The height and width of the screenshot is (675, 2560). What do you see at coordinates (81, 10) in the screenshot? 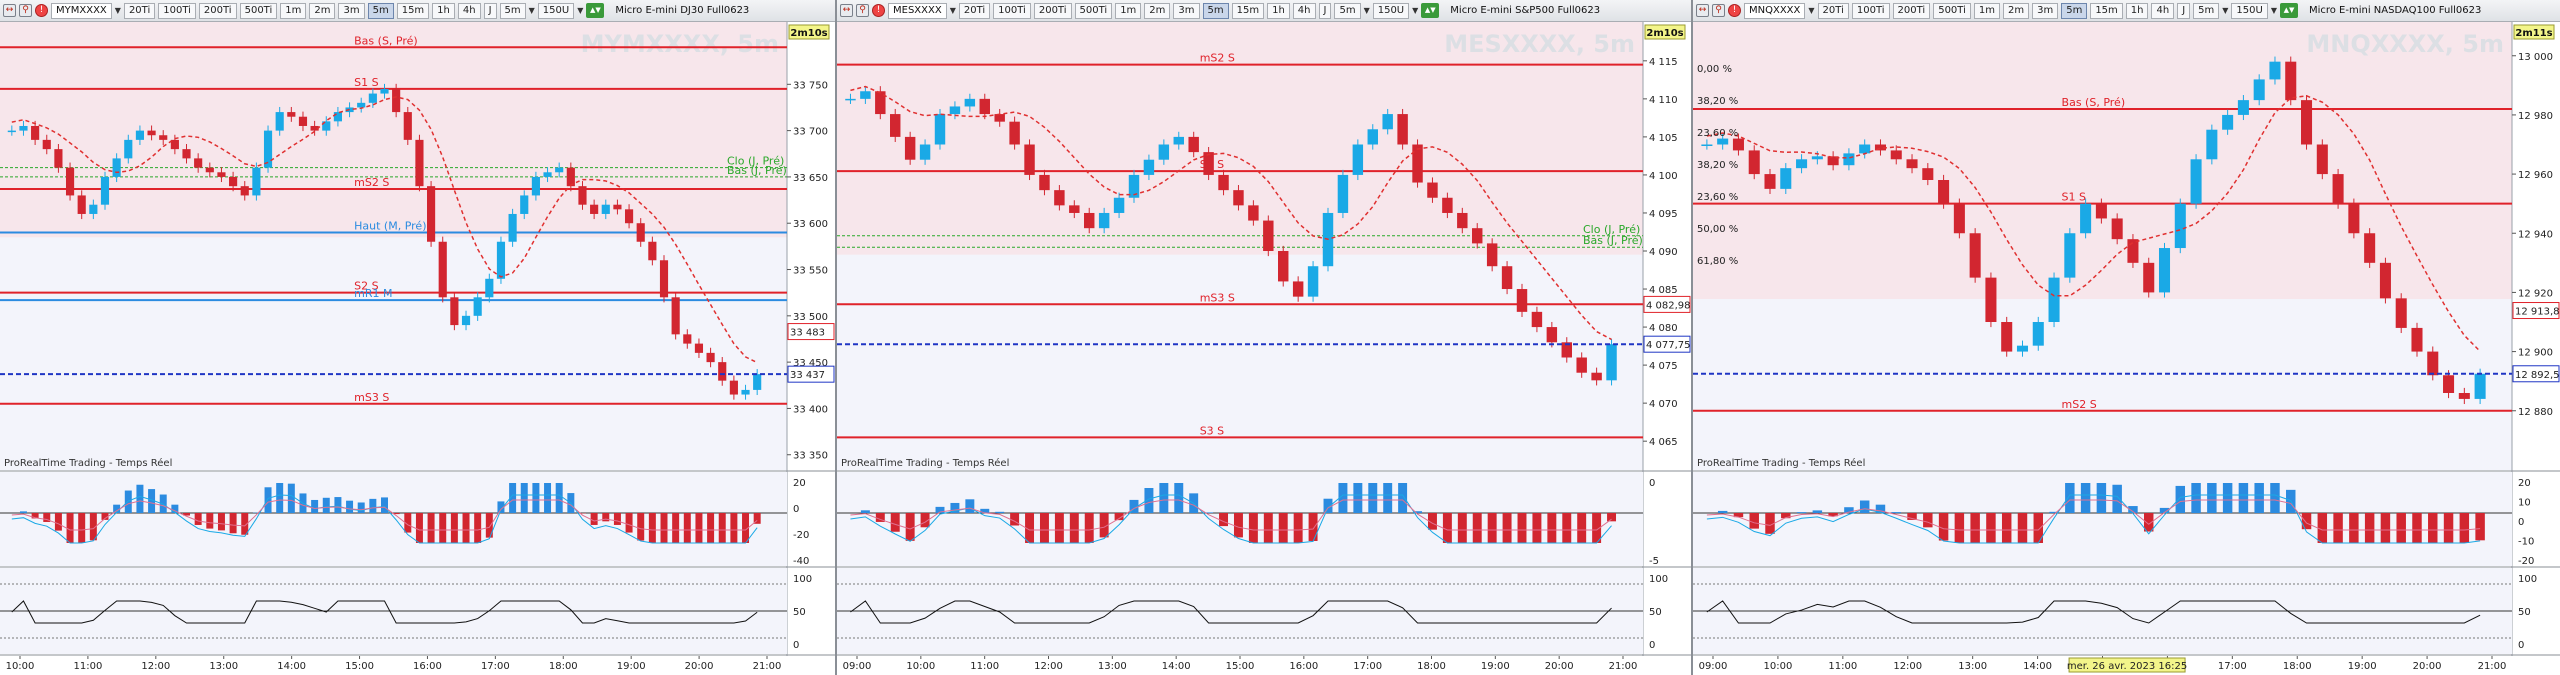
I see `symbol-field: MYMXXXX` at bounding box center [81, 10].